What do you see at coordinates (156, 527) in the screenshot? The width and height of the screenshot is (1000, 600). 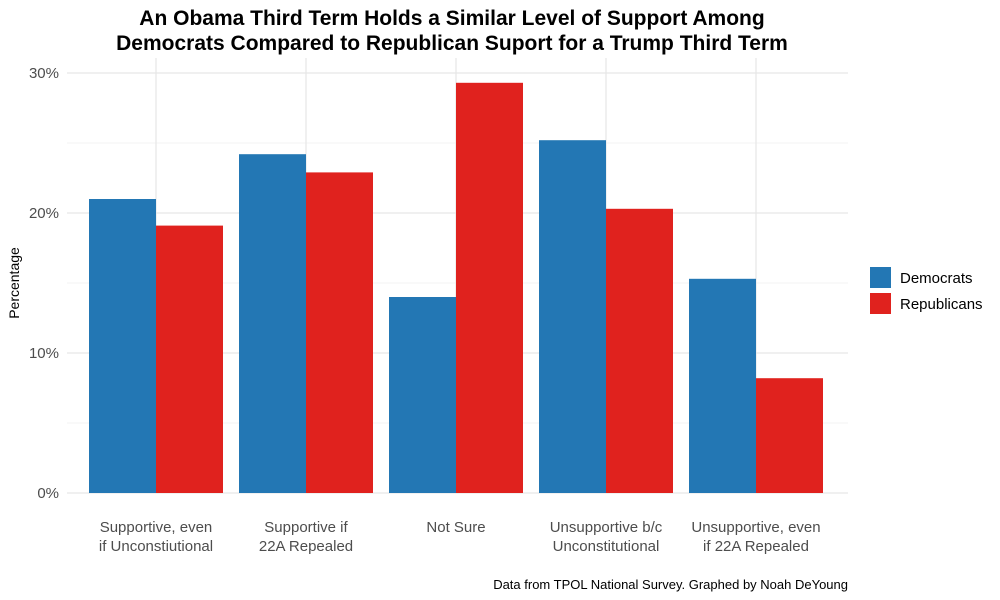 I see `x-tick-label-line: Supportive, even` at bounding box center [156, 527].